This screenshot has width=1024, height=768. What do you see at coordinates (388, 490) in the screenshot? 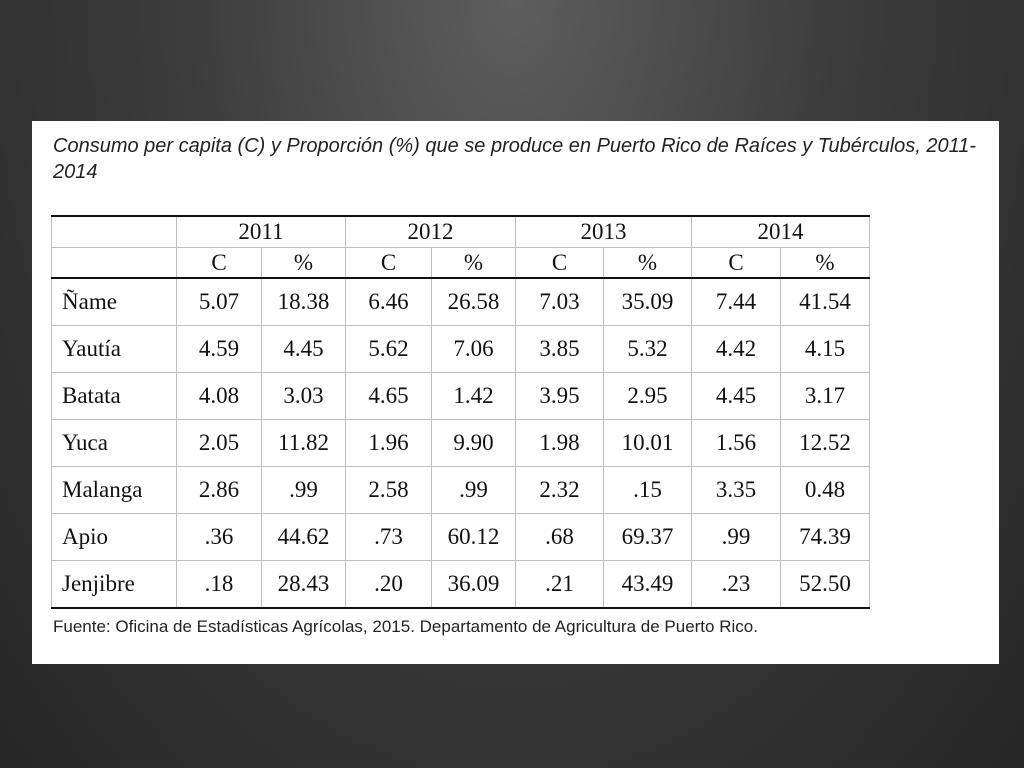
I see `table-cell: 2.58` at bounding box center [388, 490].